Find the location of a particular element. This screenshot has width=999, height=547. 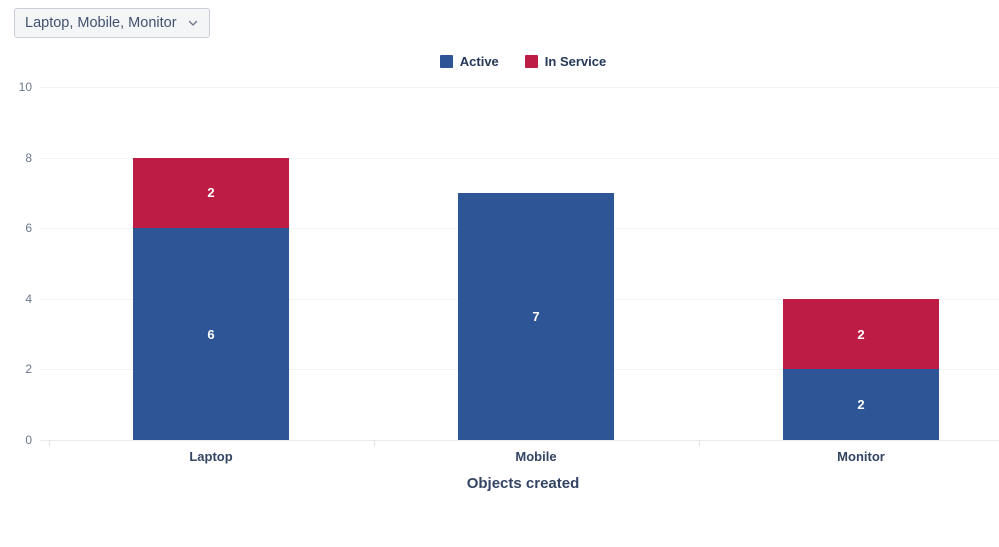

bar-segment-laptop-in-service: 2 is located at coordinates (211, 193).